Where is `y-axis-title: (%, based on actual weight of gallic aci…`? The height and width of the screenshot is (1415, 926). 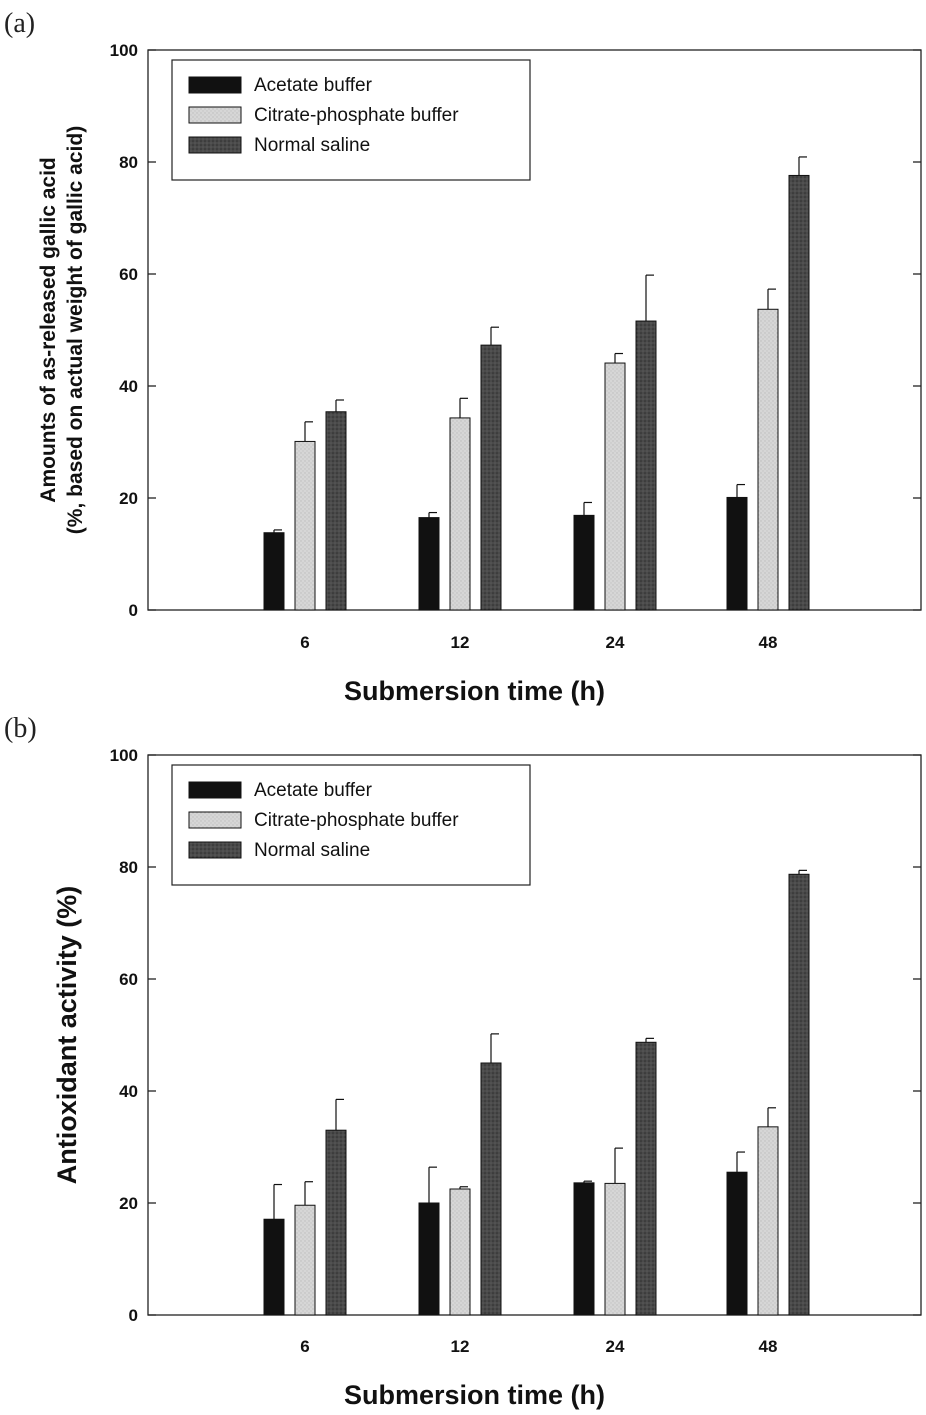
y-axis-title: (%, based on actual weight of gallic aci… is located at coordinates (75, 330).